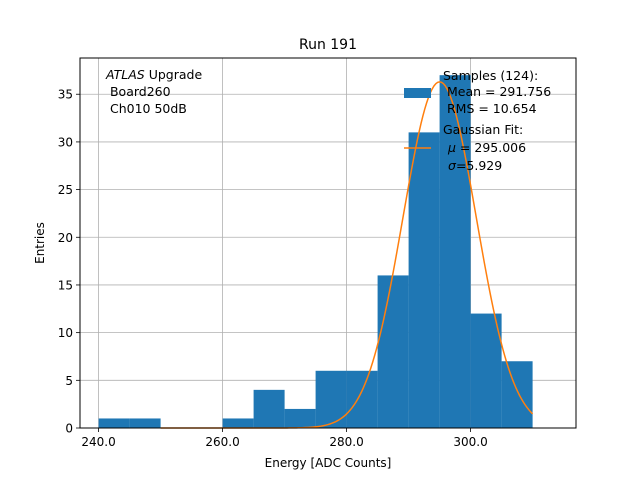 The width and height of the screenshot is (640, 484). Describe the element at coordinates (483, 129) in the screenshot. I see `legend-fit-title: Gaussian Fit:` at that location.